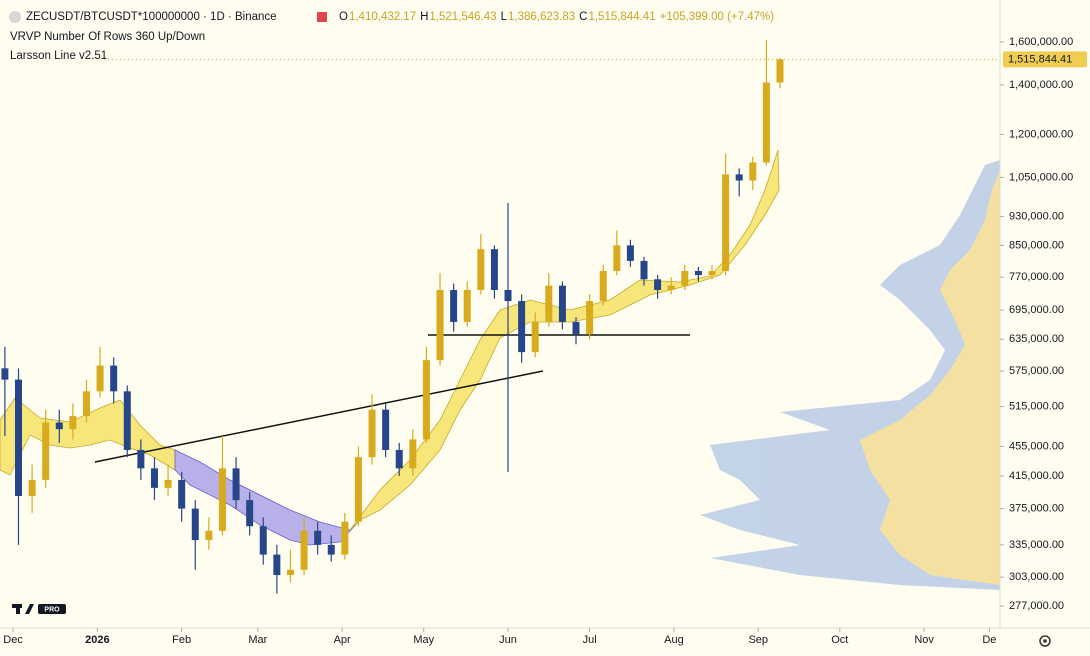  What do you see at coordinates (1040, 59) in the screenshot?
I see `last-price-label: 1,515,844.41` at bounding box center [1040, 59].